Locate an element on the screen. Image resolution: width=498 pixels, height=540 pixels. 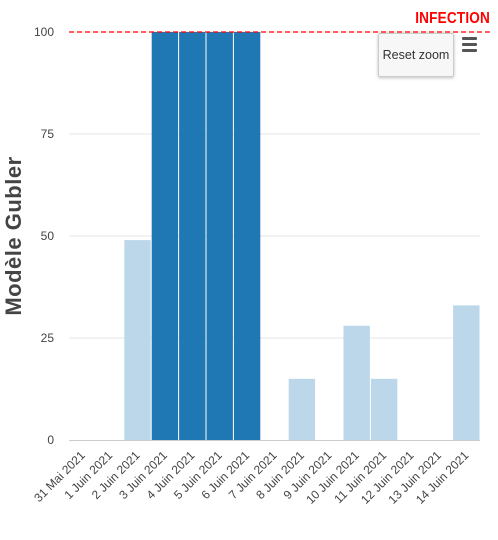
hamburger-menu-icon is located at coordinates (469, 46).